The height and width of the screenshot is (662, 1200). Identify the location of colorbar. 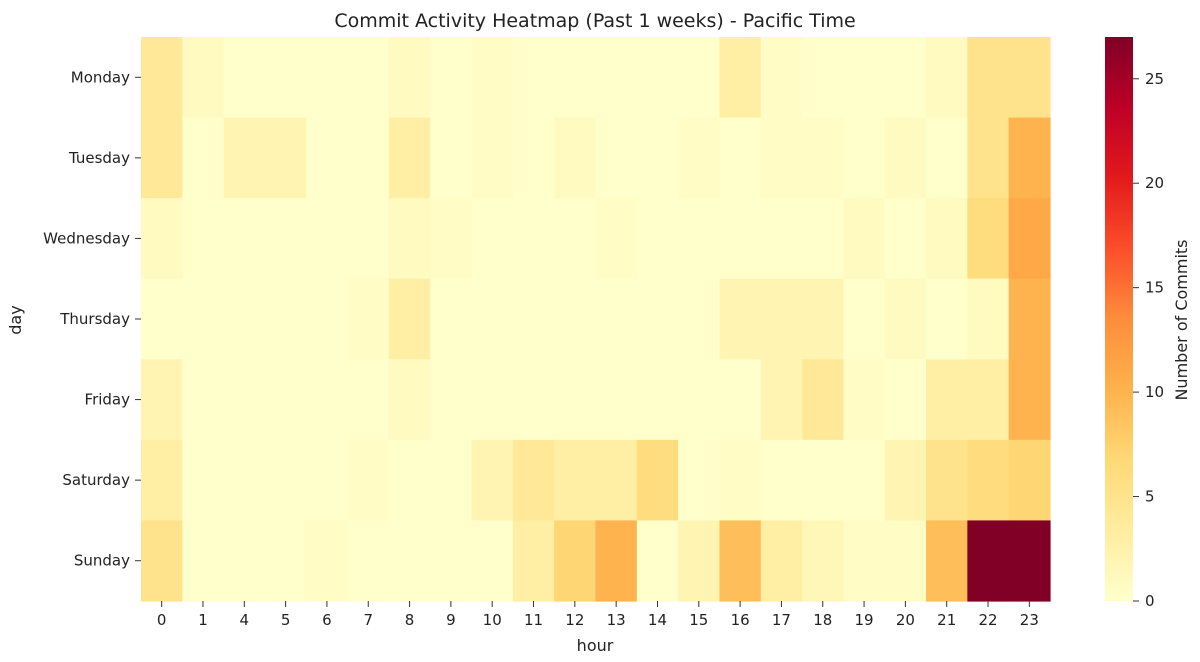
(1119, 319).